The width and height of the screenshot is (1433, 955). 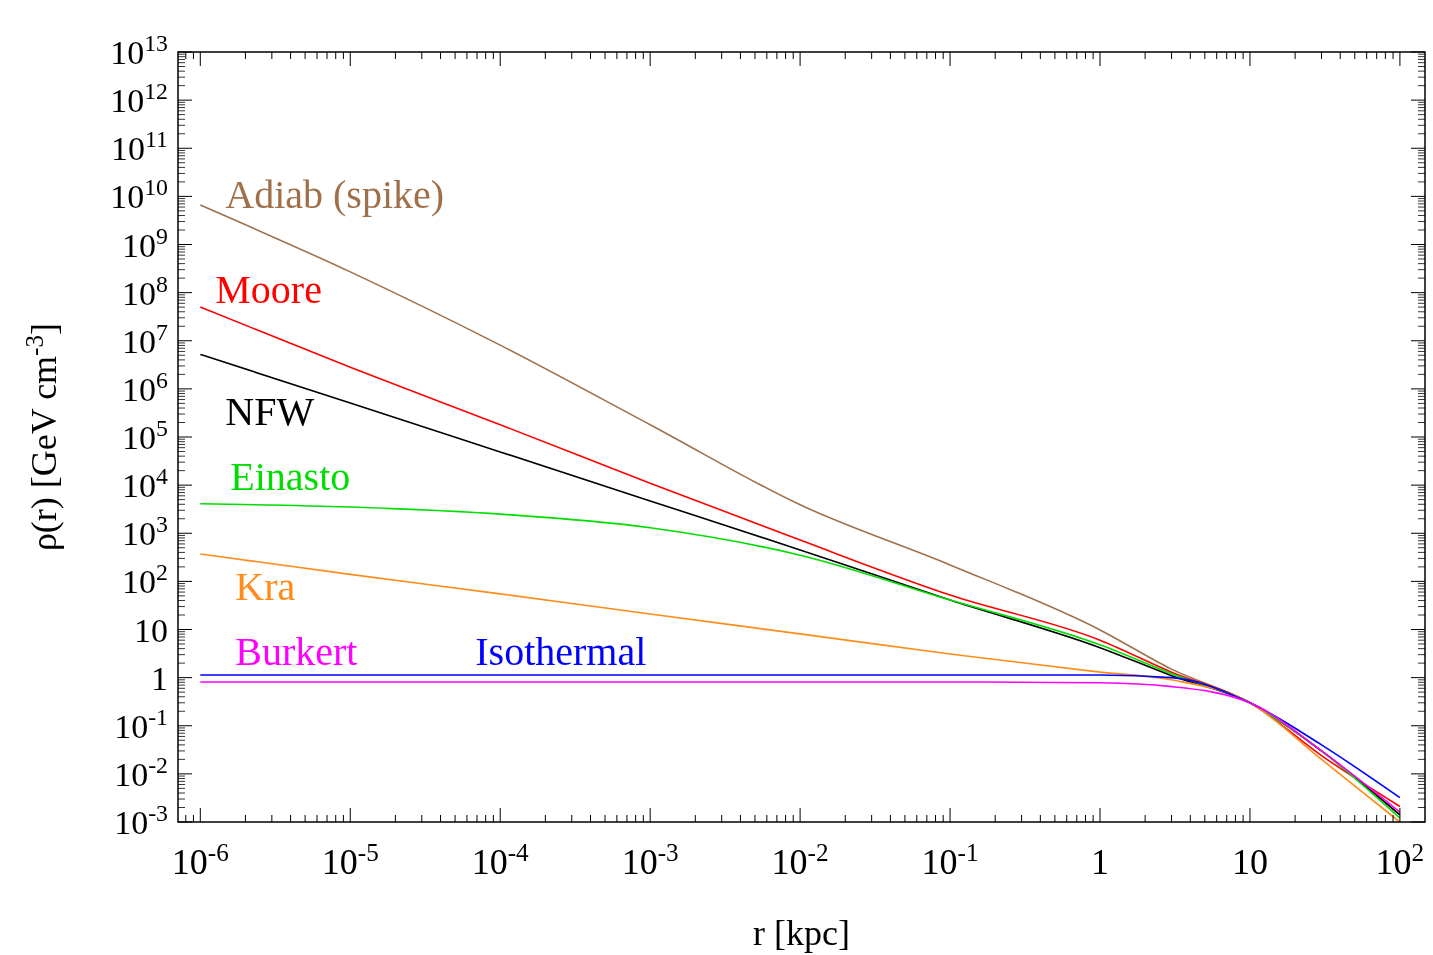 I want to click on x-tick-label: 10$^{-2}$, so click(x=800, y=860).